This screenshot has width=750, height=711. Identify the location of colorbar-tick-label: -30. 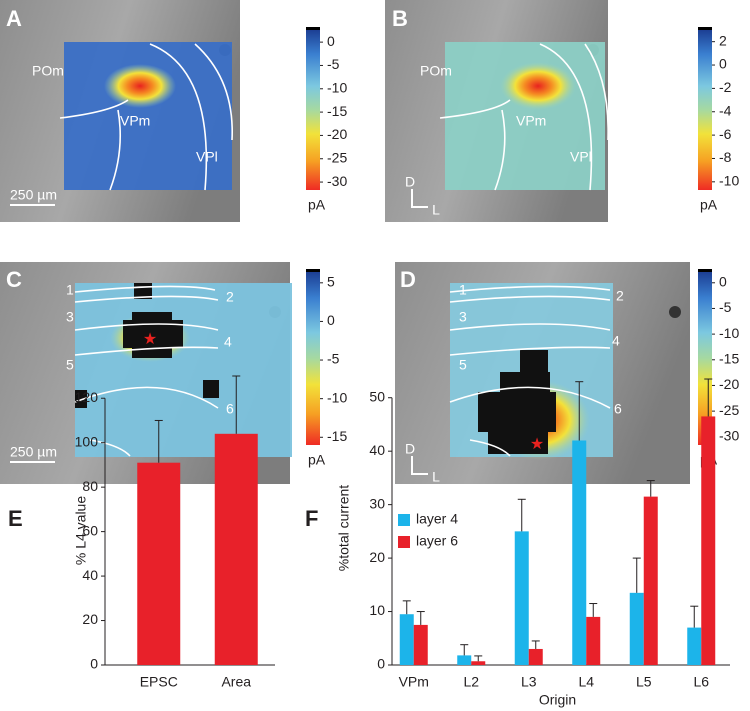
(729, 435).